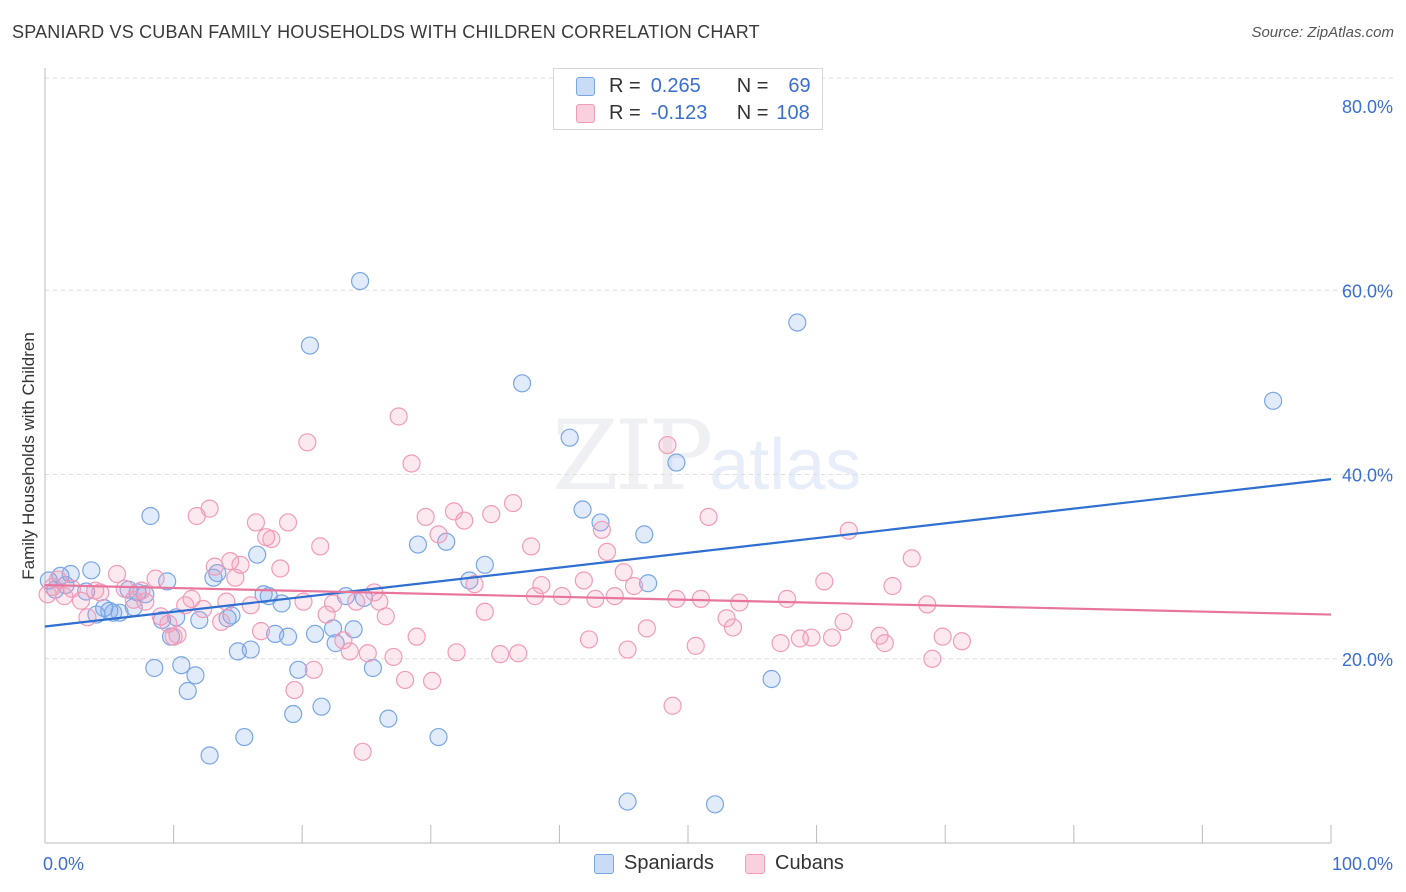  What do you see at coordinates (63, 864) in the screenshot?
I see `x-tick-label: 0.0%` at bounding box center [63, 864].